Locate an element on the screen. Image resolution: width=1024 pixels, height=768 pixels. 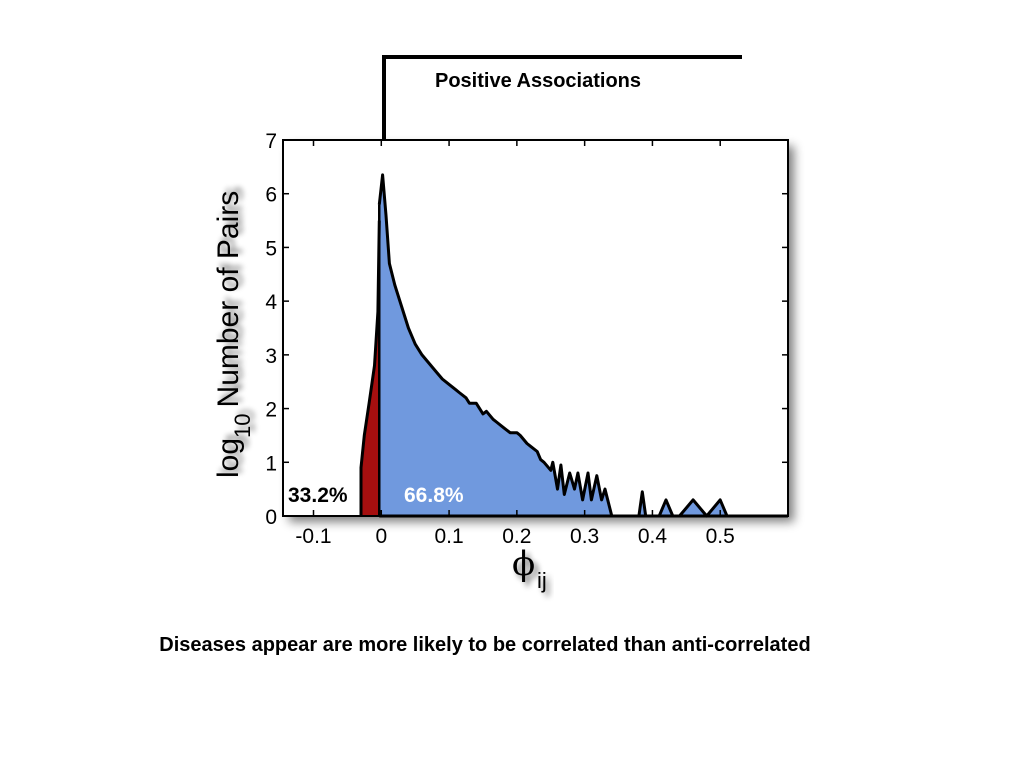
y-tick-label: 3 is located at coordinates (271, 356).